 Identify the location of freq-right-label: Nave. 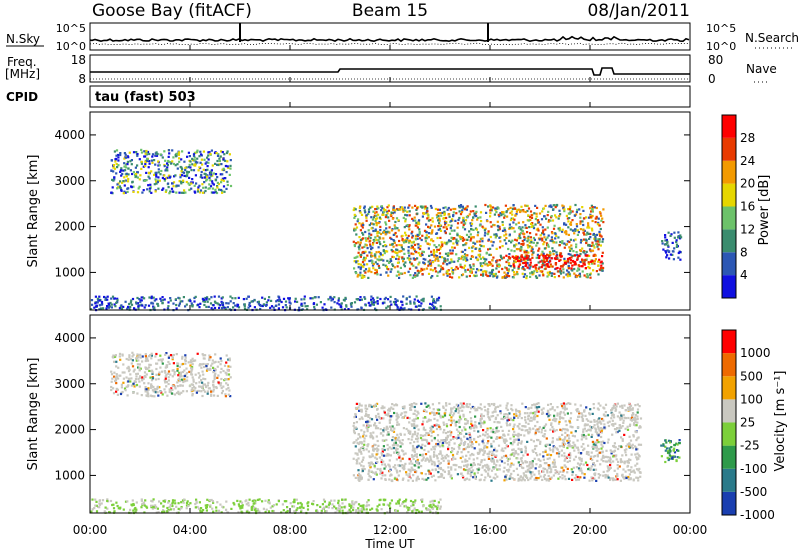
(761, 69).